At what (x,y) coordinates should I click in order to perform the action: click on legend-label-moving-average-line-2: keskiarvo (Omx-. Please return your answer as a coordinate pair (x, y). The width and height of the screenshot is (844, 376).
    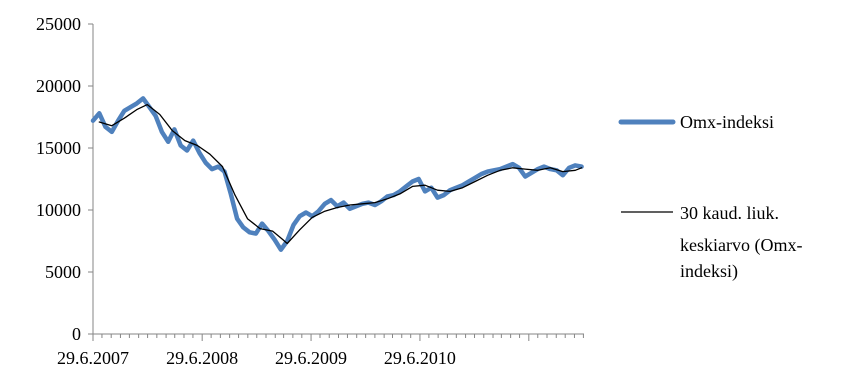
    Looking at the image, I should click on (741, 245).